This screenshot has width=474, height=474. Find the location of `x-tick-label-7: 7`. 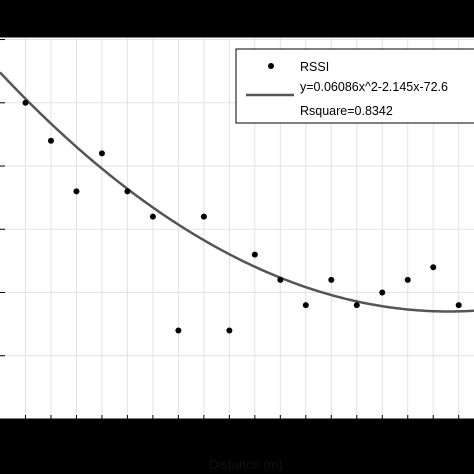

x-tick-label-7: 7 is located at coordinates (178, 436).